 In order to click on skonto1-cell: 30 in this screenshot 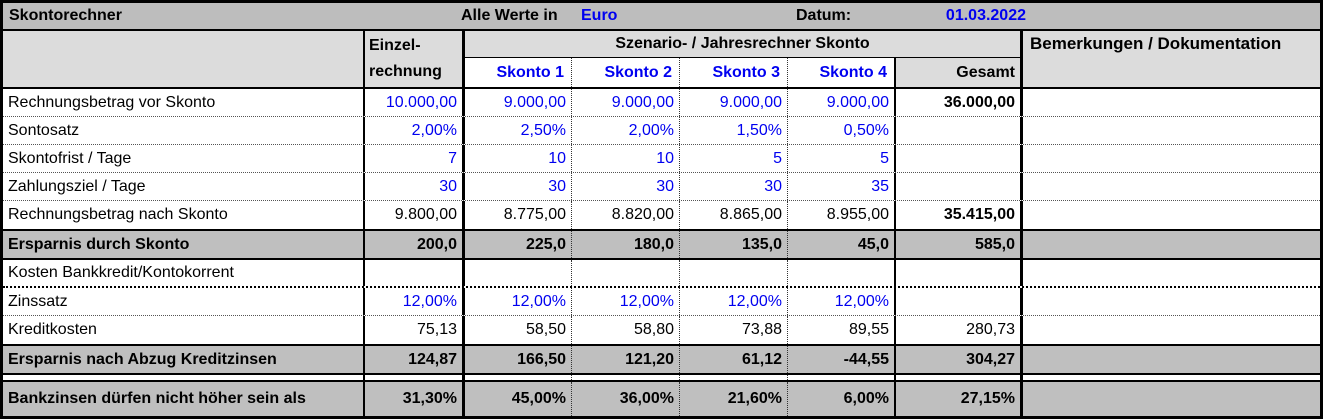, I will do `click(518, 186)`.